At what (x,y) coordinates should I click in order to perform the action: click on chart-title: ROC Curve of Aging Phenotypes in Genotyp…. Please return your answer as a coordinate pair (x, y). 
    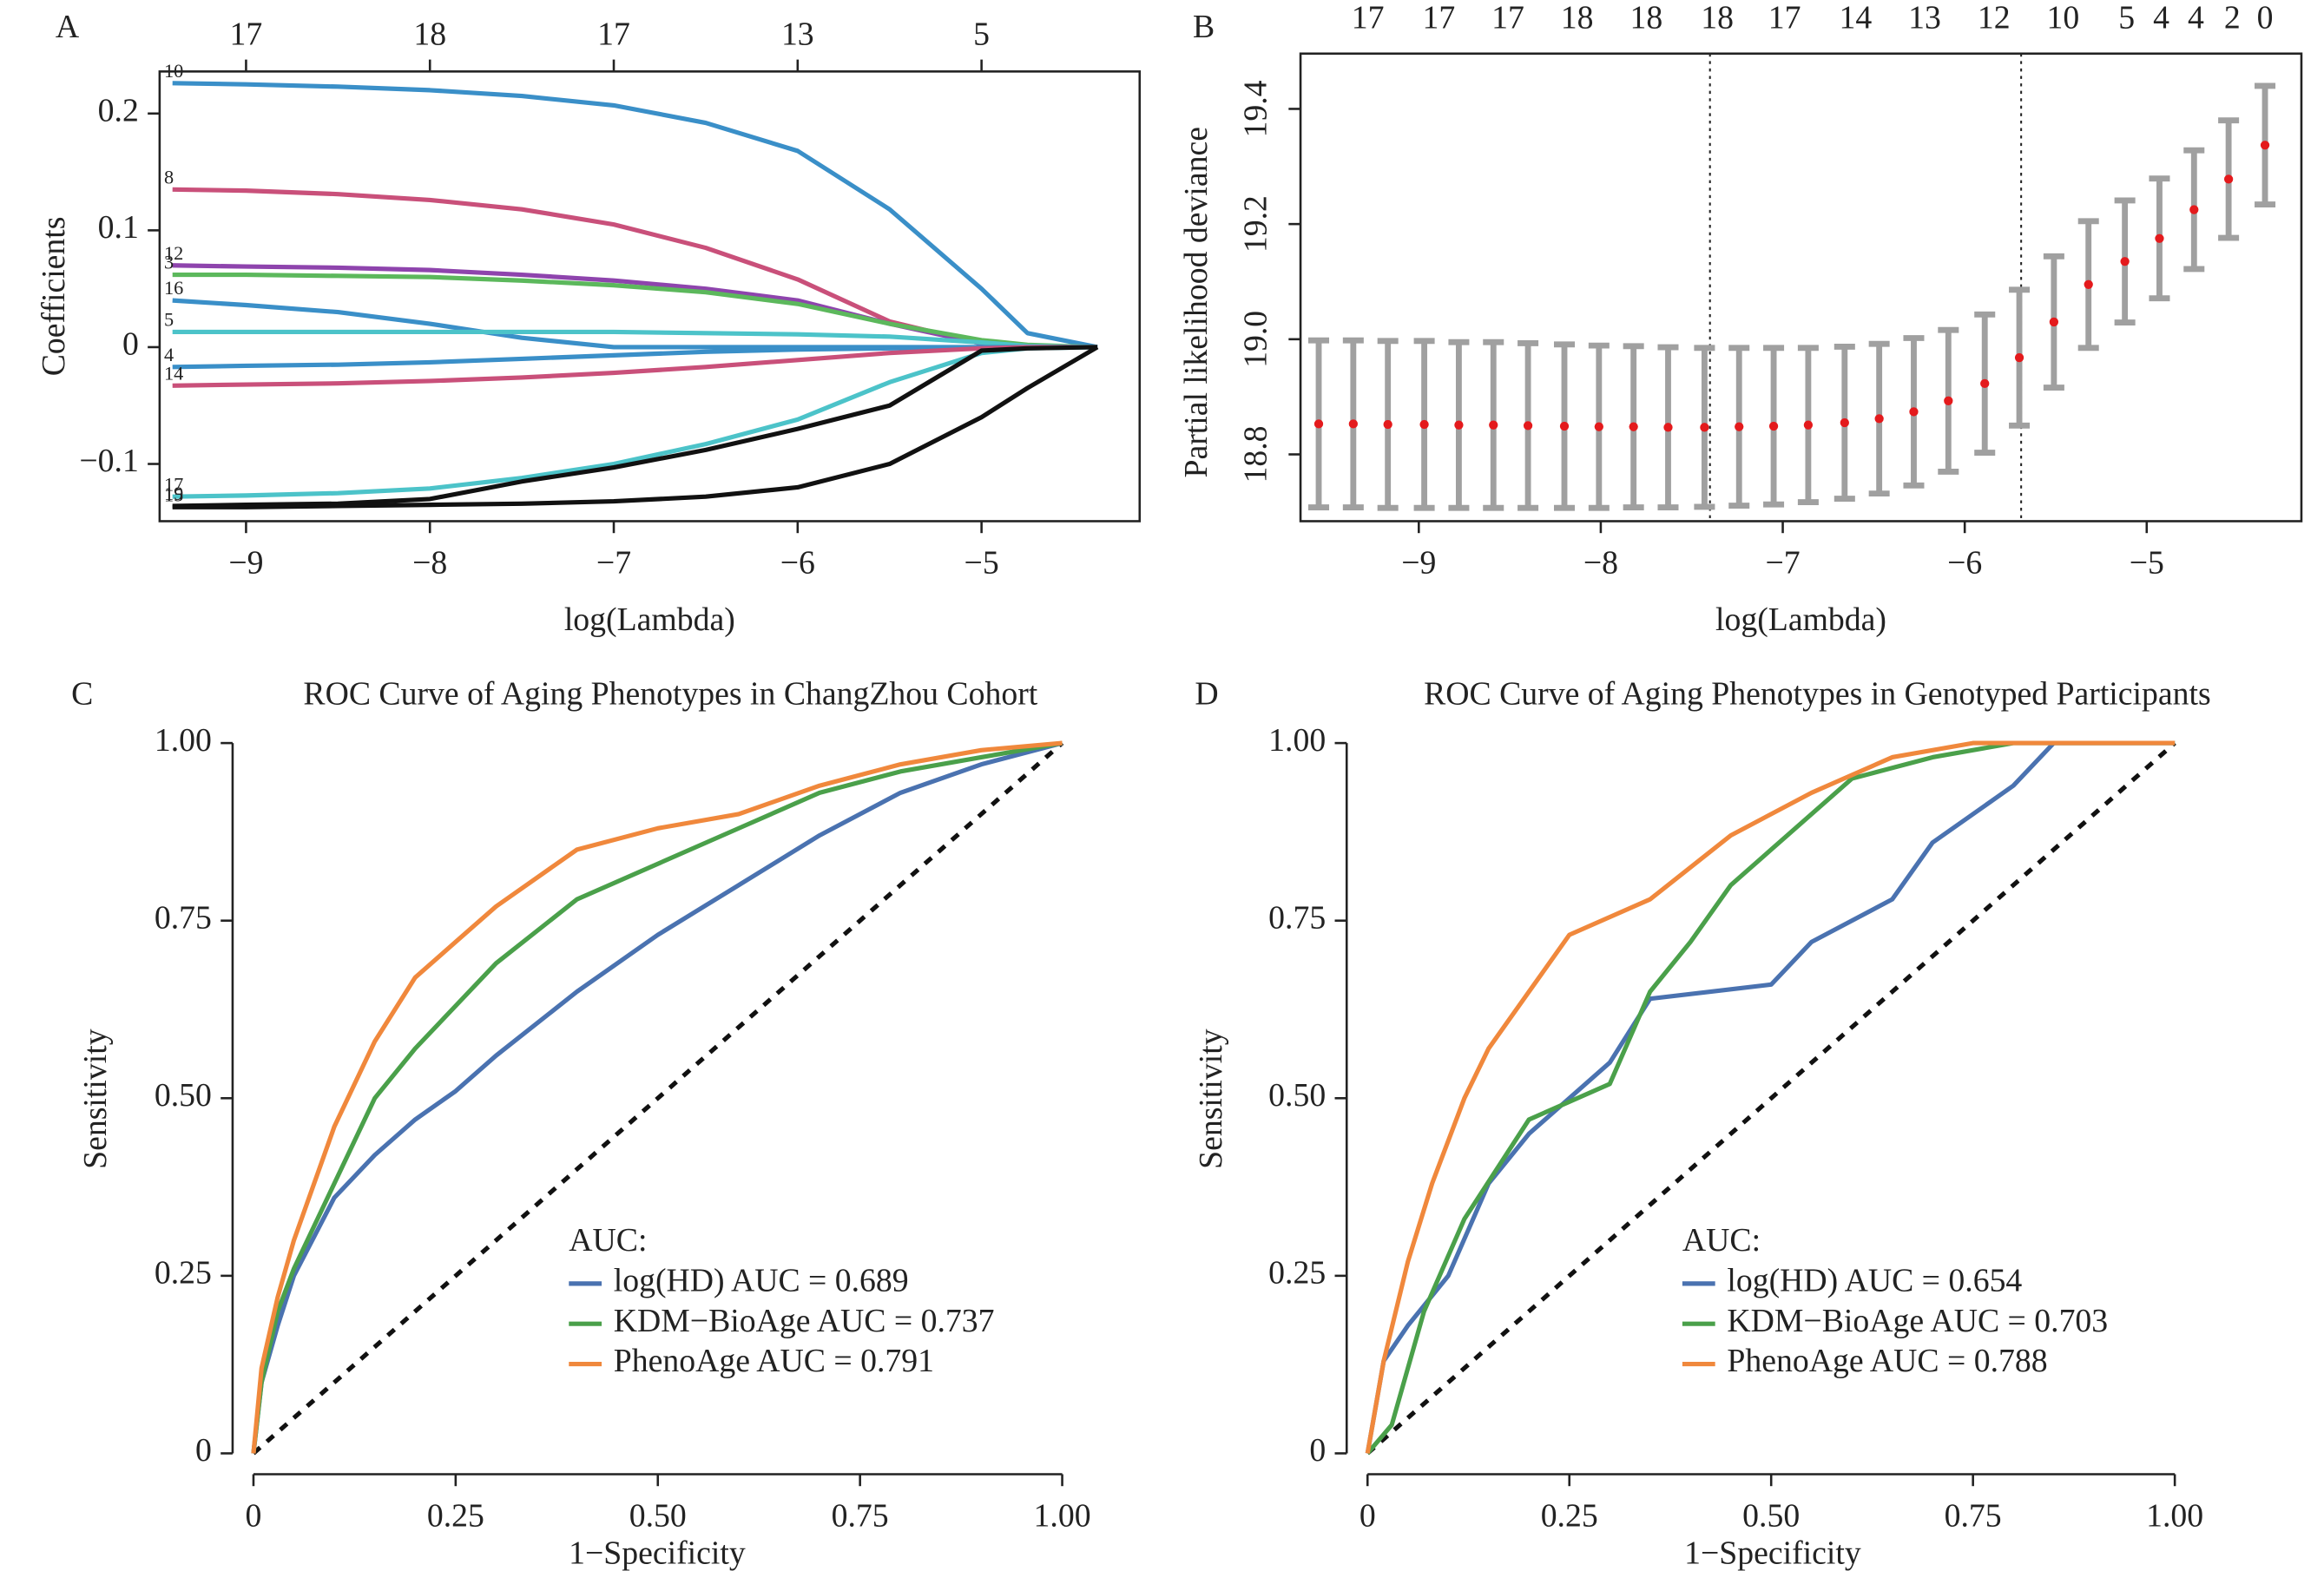
    Looking at the image, I should click on (1818, 695).